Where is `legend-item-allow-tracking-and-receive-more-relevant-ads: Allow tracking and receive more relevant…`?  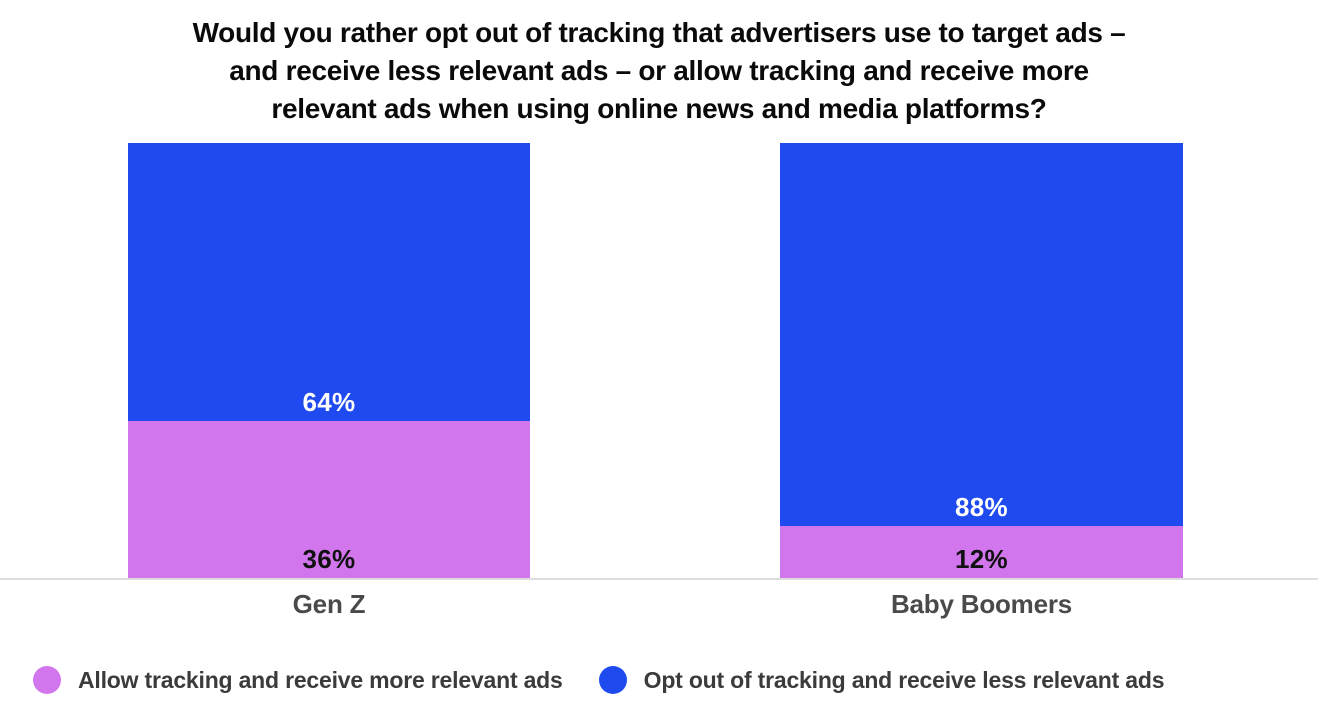 legend-item-allow-tracking-and-receive-more-relevant-ads: Allow tracking and receive more relevant… is located at coordinates (298, 680).